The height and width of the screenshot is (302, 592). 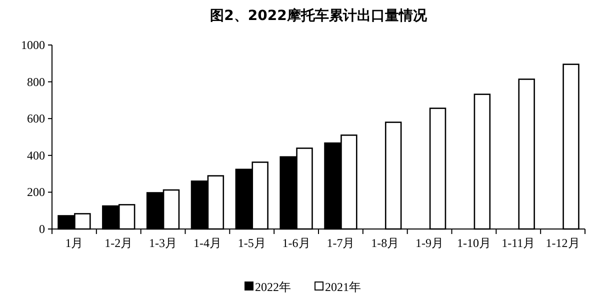 What do you see at coordinates (36, 81) in the screenshot?
I see `y-tick-label: 800` at bounding box center [36, 81].